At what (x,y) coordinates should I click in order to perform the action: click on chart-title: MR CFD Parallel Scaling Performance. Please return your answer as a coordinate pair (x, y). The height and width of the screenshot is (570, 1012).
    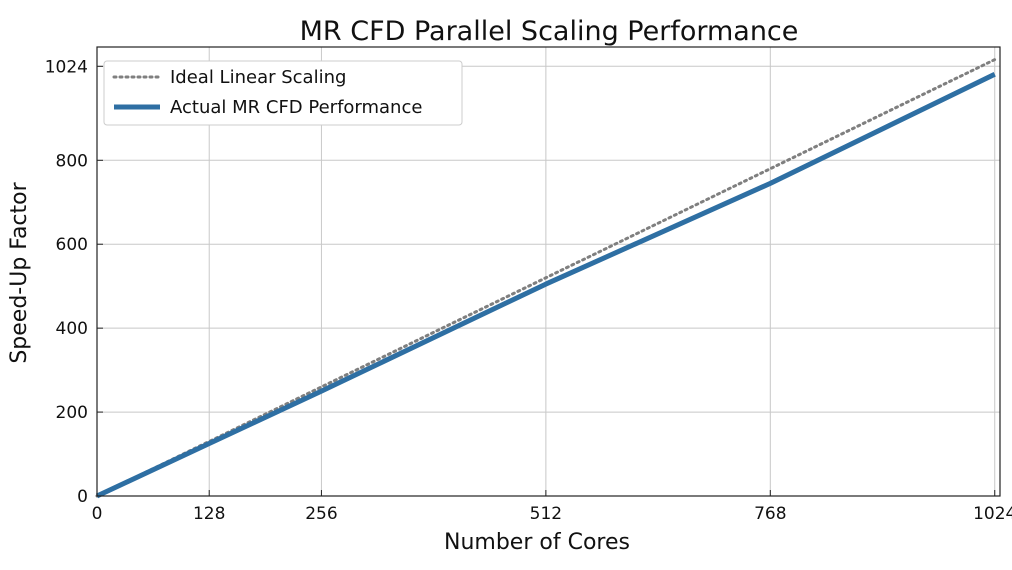
    Looking at the image, I should click on (549, 31).